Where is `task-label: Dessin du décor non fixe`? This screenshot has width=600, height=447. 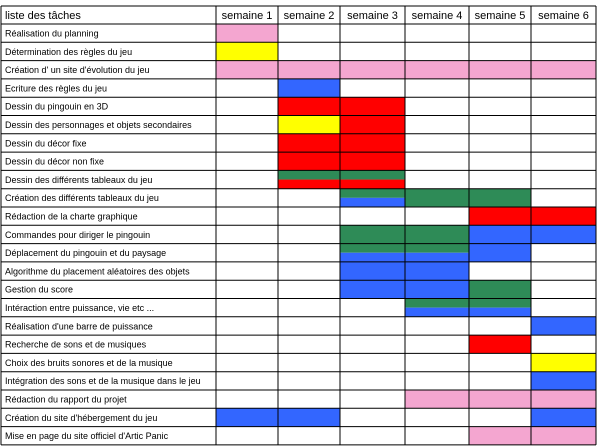 task-label: Dessin du décor non fixe is located at coordinates (54, 162).